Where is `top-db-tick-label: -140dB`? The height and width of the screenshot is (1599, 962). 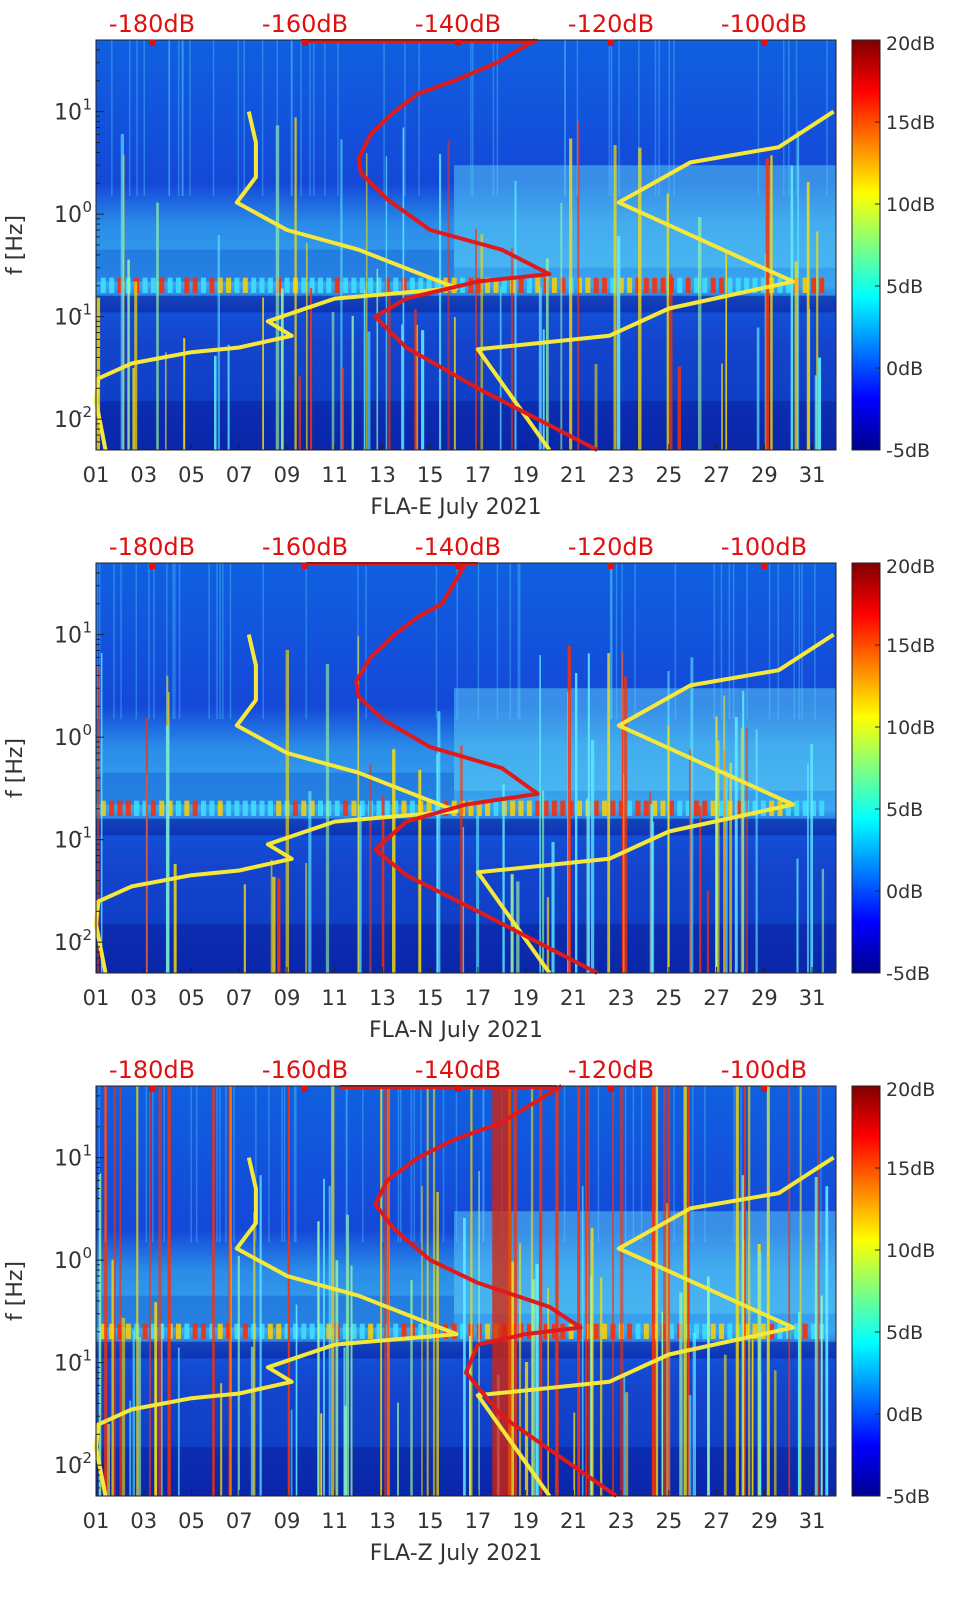
top-db-tick-label: -140dB is located at coordinates (458, 1070).